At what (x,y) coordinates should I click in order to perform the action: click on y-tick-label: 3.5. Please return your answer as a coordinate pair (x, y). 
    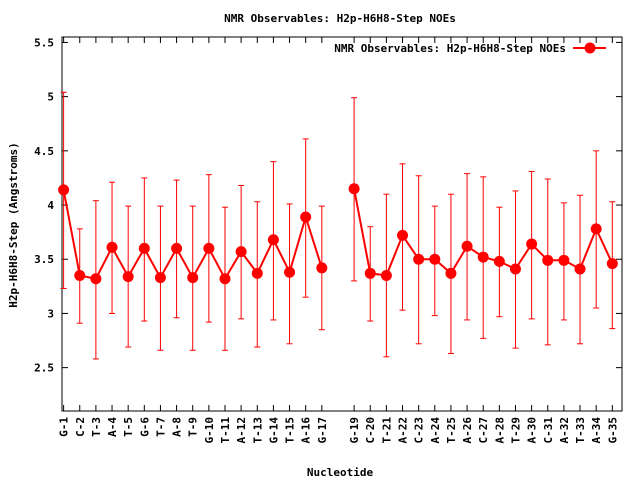
    Looking at the image, I should click on (44, 259).